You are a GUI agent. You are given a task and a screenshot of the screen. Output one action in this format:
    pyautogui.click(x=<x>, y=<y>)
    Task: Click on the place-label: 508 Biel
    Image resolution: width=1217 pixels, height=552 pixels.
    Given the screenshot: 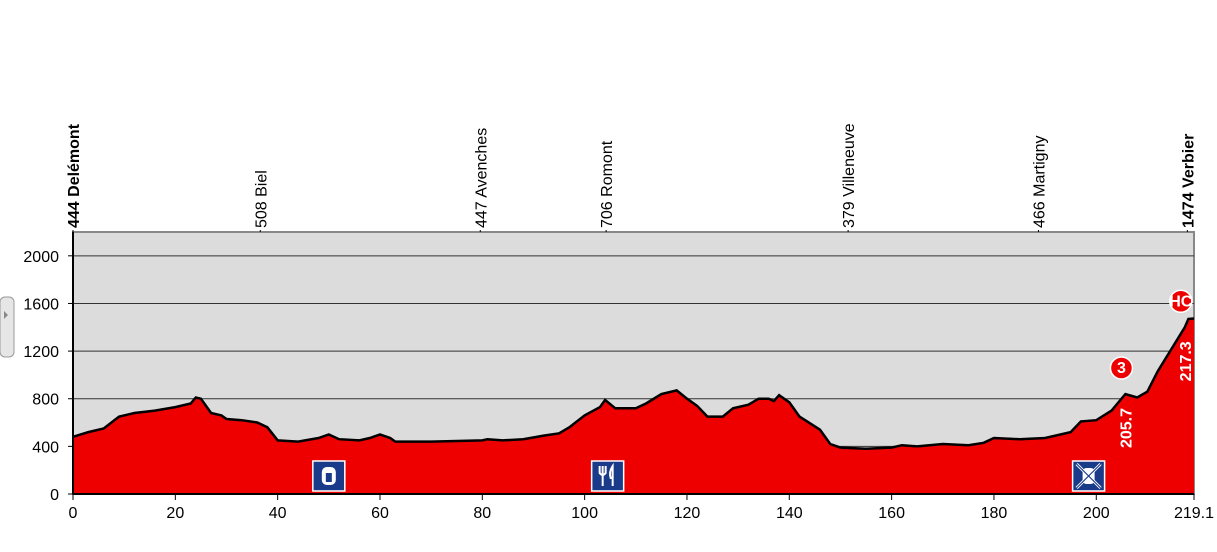 What is the action you would take?
    pyautogui.click(x=261, y=199)
    